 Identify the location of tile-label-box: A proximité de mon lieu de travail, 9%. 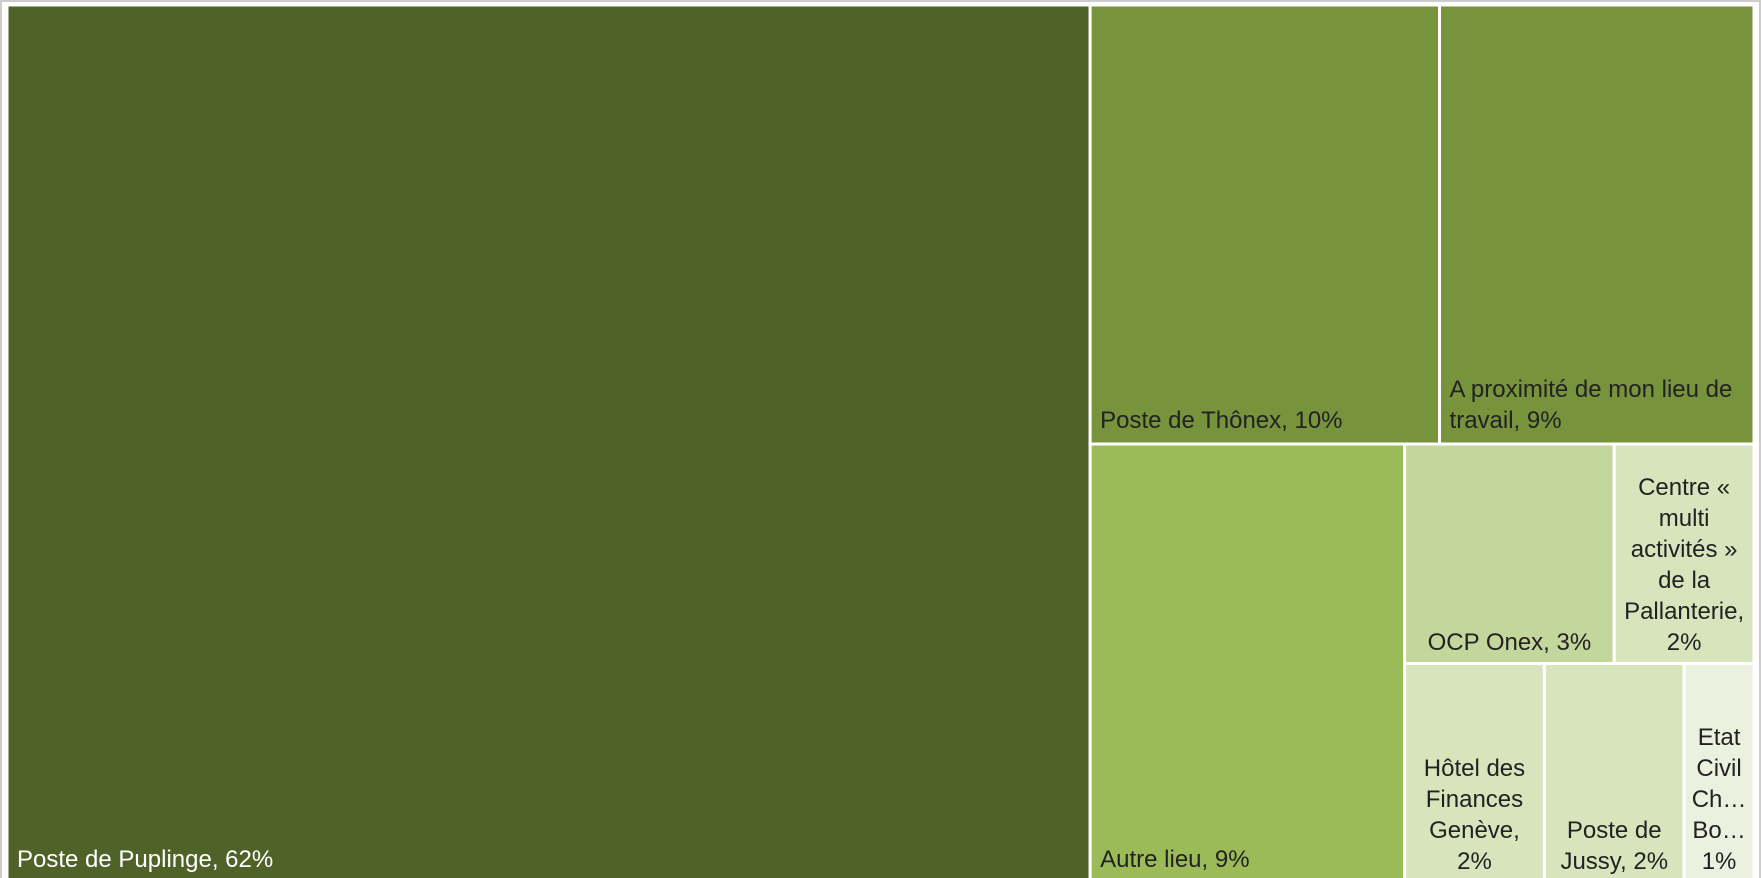
(1591, 405).